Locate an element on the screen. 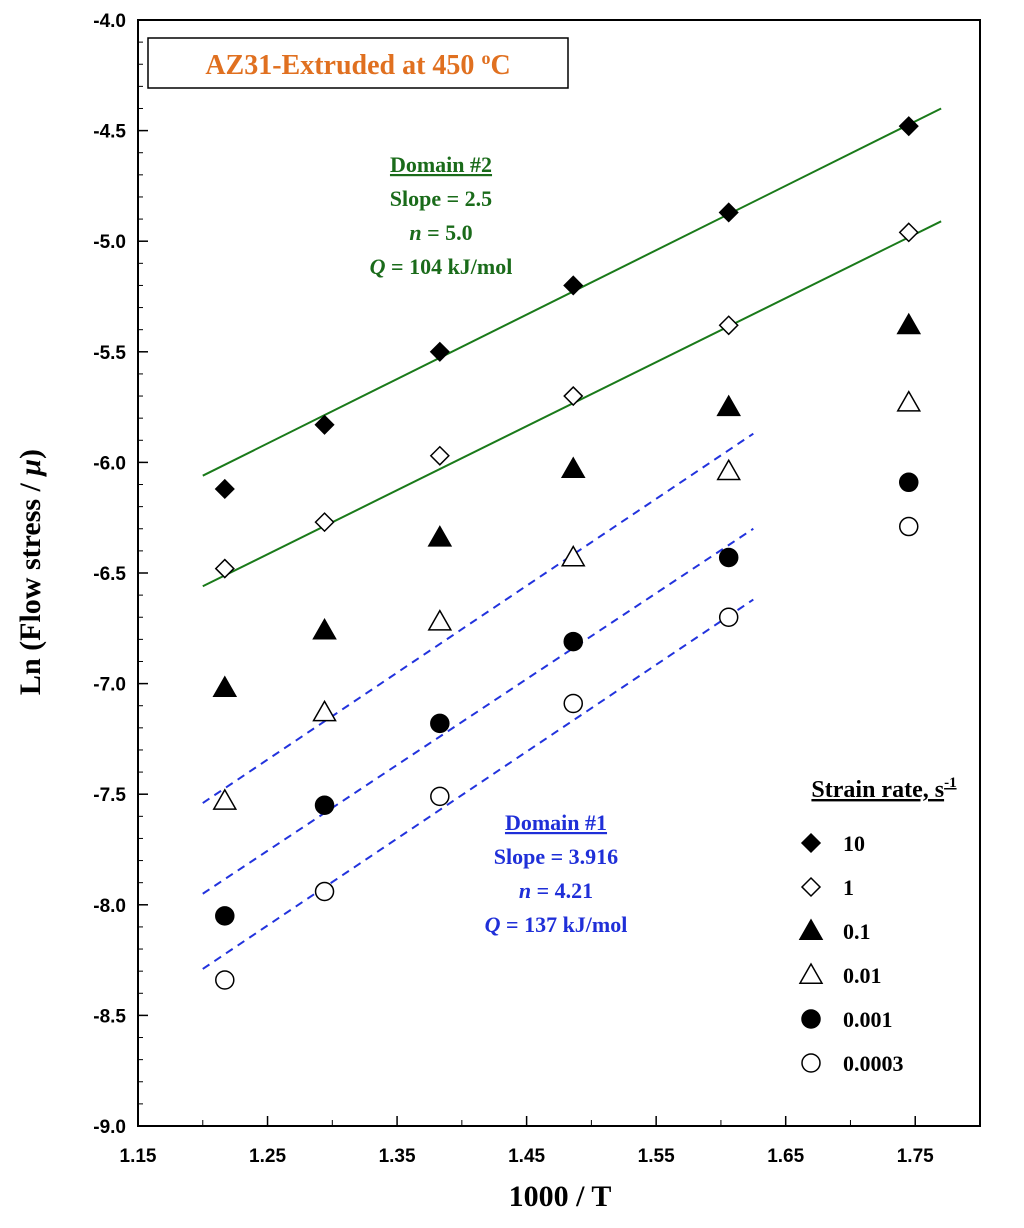  chart-title: AZ31-Extruded at 450 oC is located at coordinates (357, 64).